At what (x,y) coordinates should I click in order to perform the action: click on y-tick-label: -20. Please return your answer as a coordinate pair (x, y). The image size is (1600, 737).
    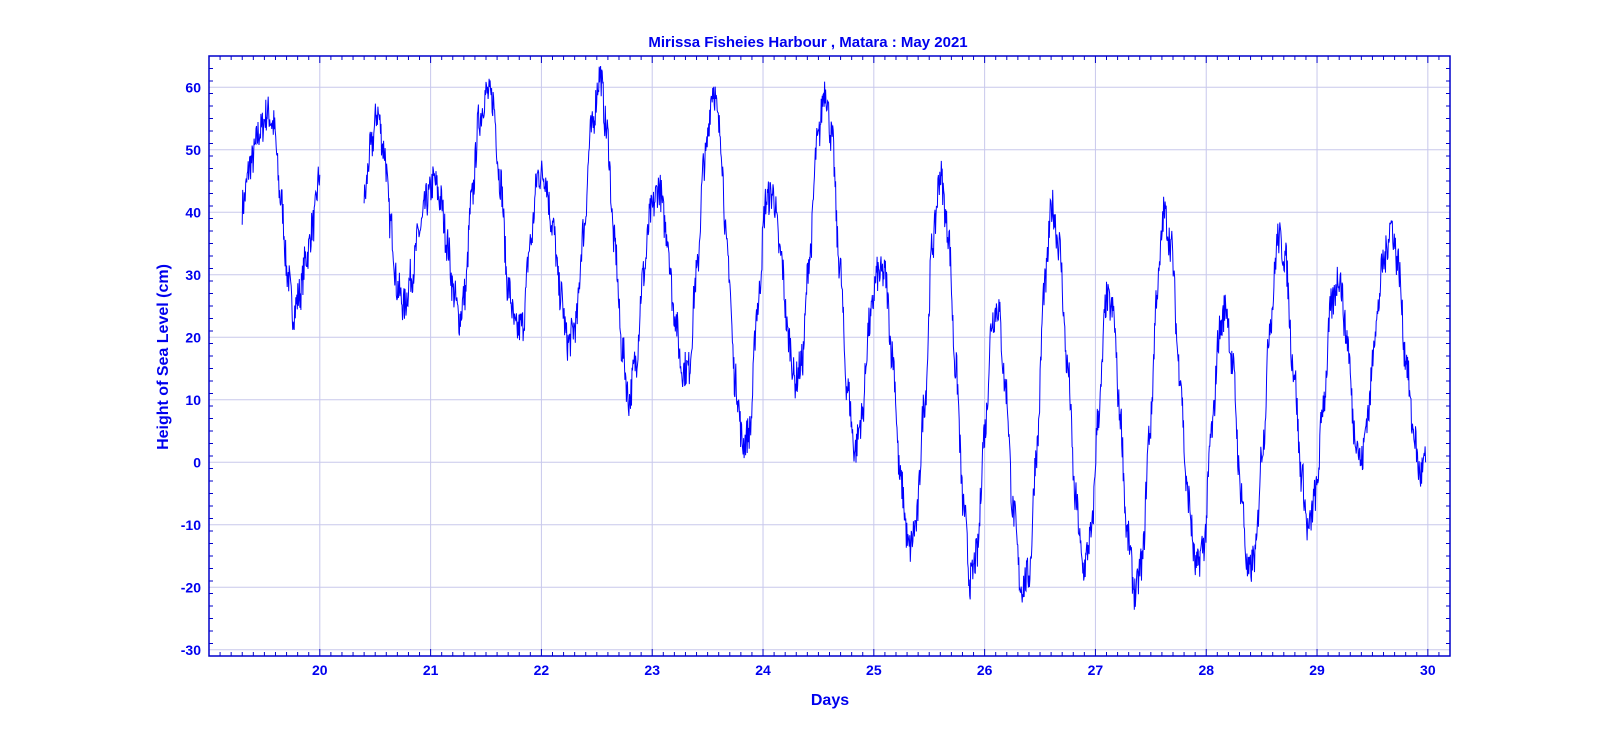
    Looking at the image, I should click on (191, 587).